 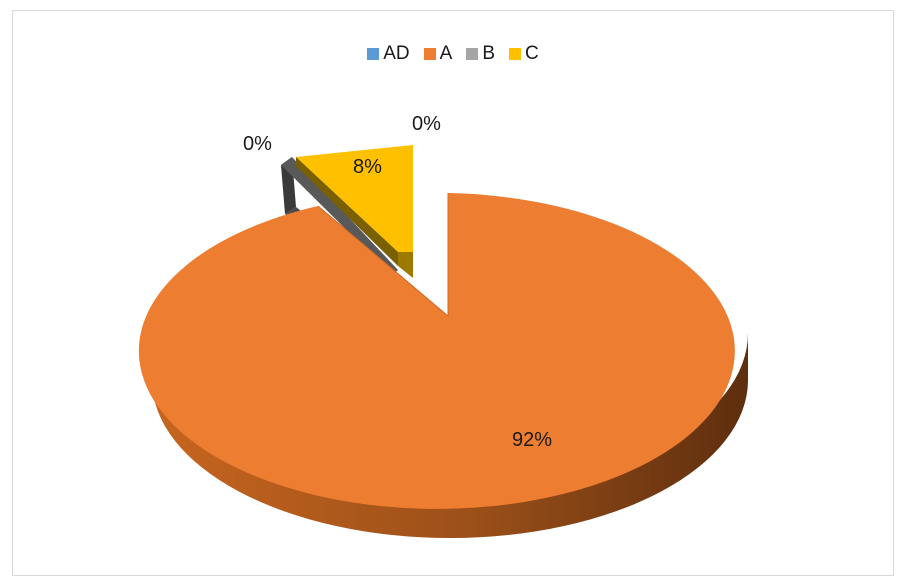 What do you see at coordinates (367, 167) in the screenshot?
I see `data-label-c: 8%` at bounding box center [367, 167].